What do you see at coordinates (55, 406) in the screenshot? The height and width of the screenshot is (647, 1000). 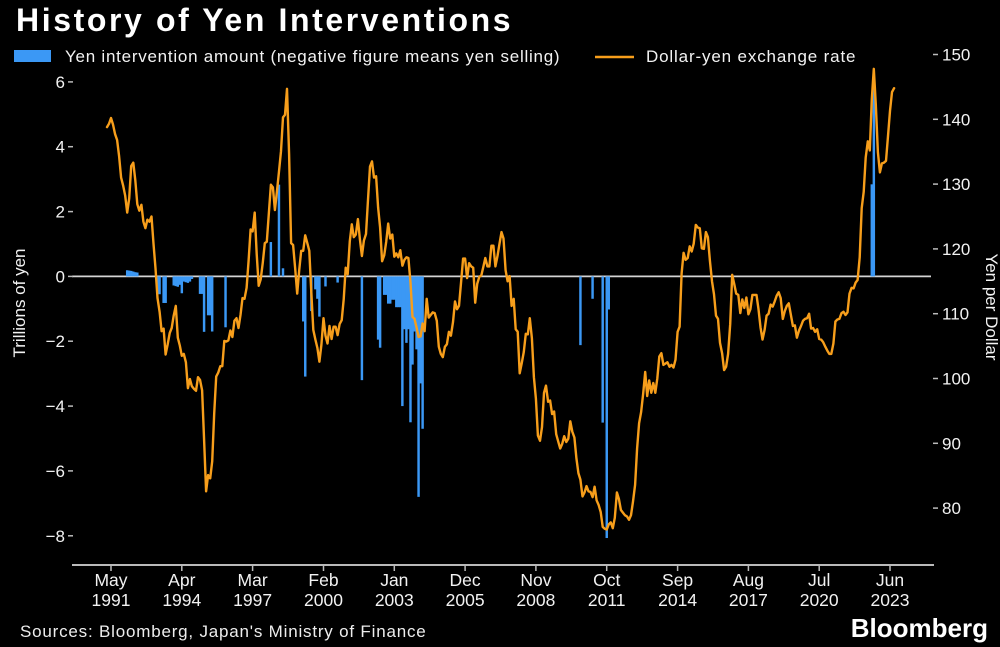 I see `svg-text: −4` at bounding box center [55, 406].